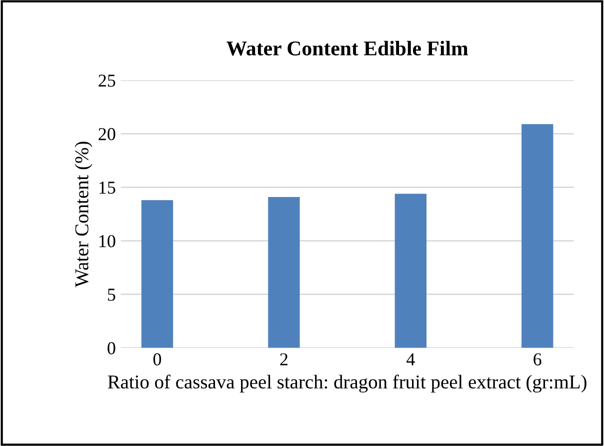  Describe the element at coordinates (107, 80) in the screenshot. I see `y-tick-label: 25` at that location.